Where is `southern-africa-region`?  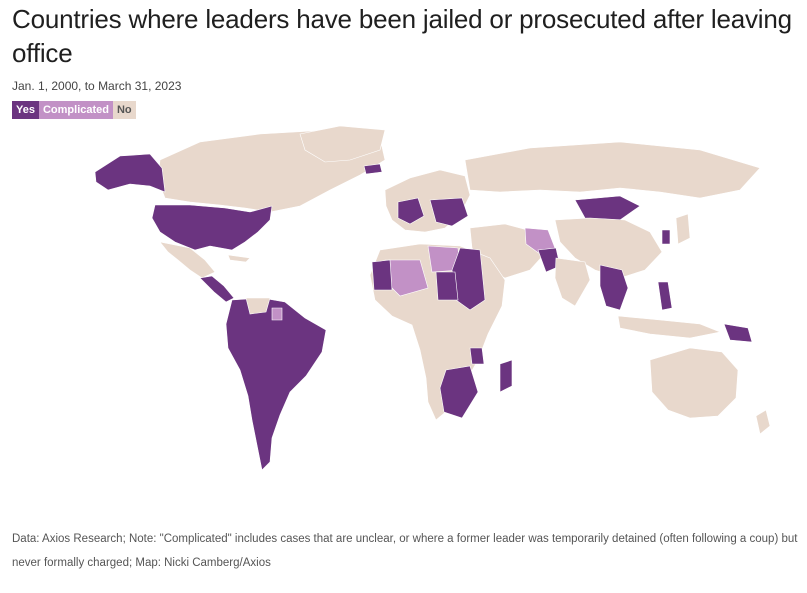
southern-africa-region is located at coordinates (459, 392).